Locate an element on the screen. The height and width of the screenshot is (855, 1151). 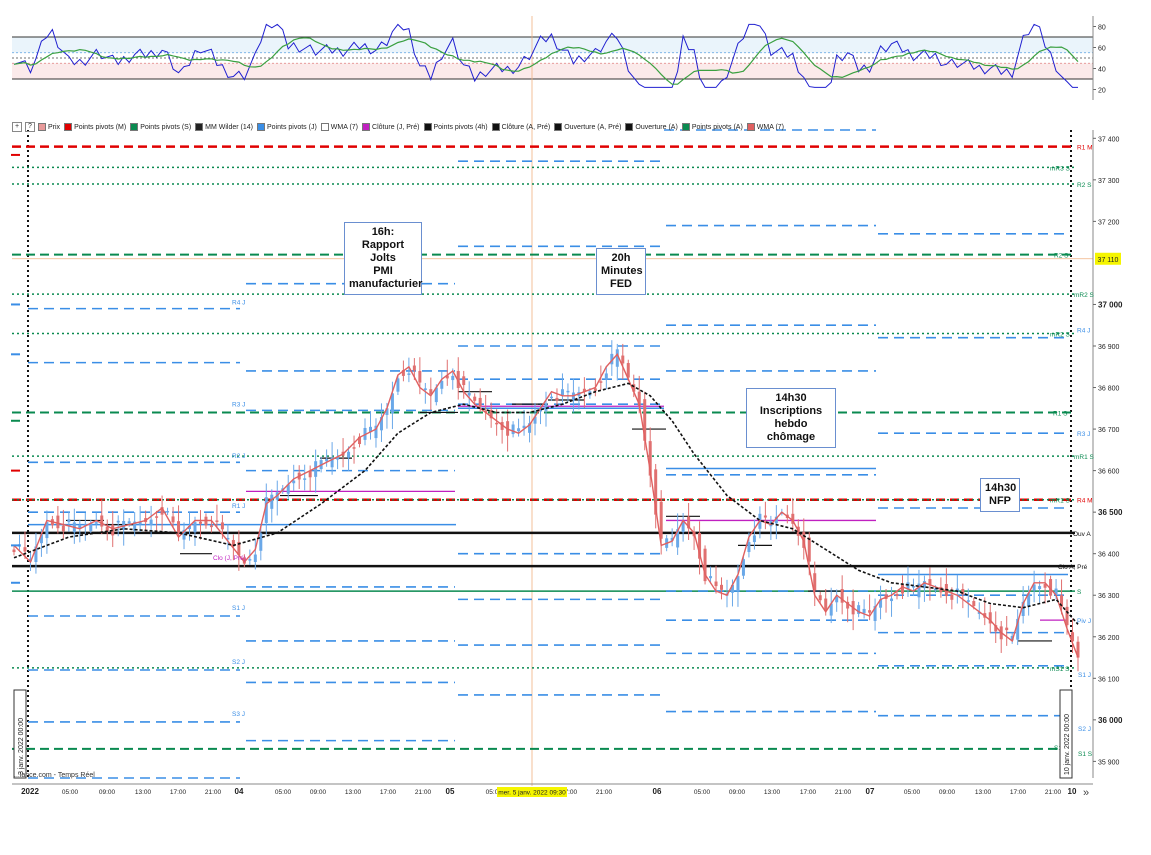
level-label-right: S is located at coordinates (1079, 592).